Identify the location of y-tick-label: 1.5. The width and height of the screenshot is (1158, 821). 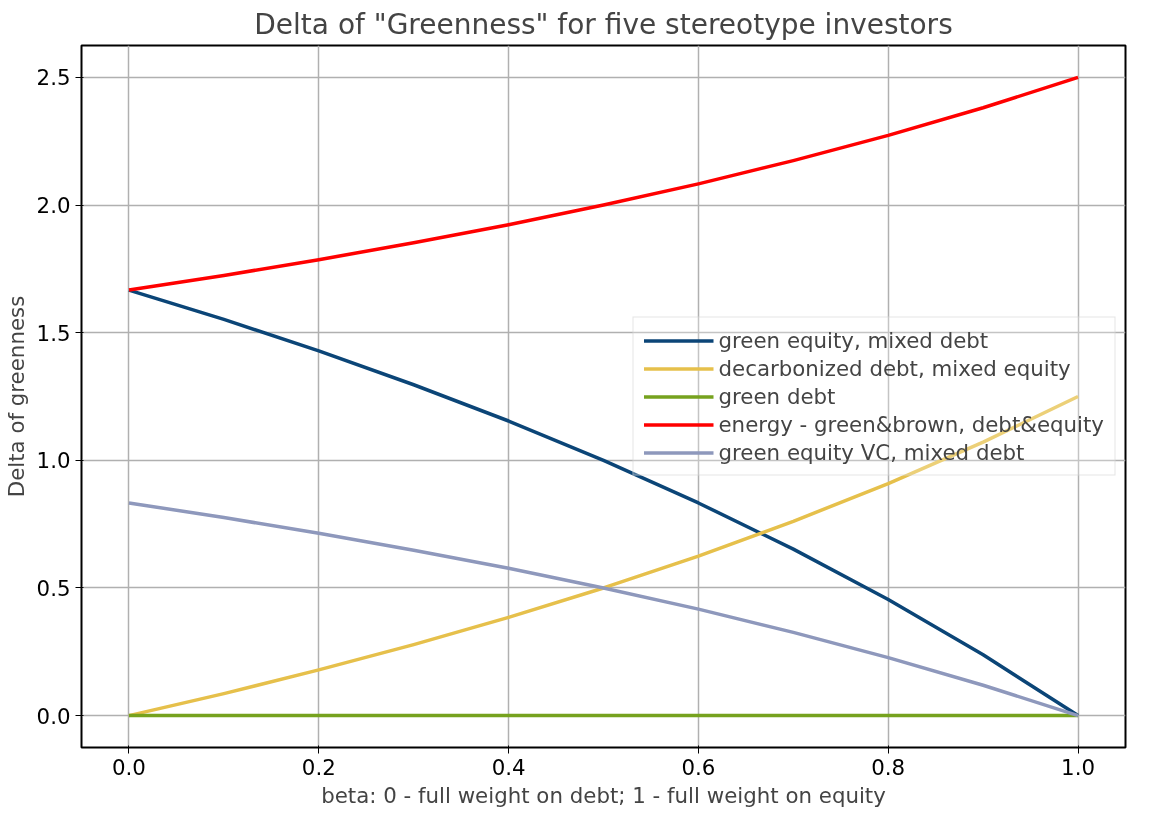
(53, 333).